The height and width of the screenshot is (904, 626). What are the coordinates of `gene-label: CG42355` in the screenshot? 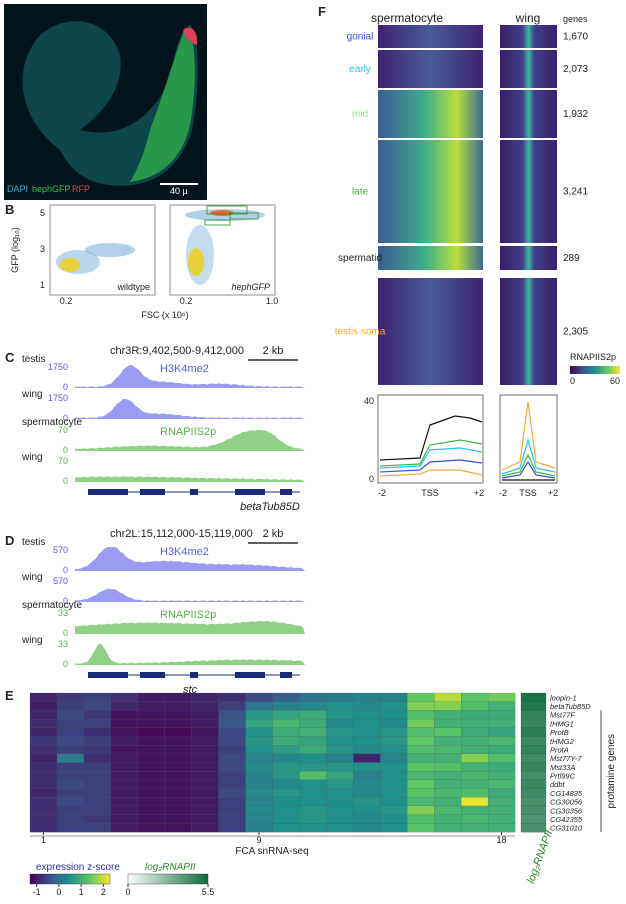 It's located at (566, 819).